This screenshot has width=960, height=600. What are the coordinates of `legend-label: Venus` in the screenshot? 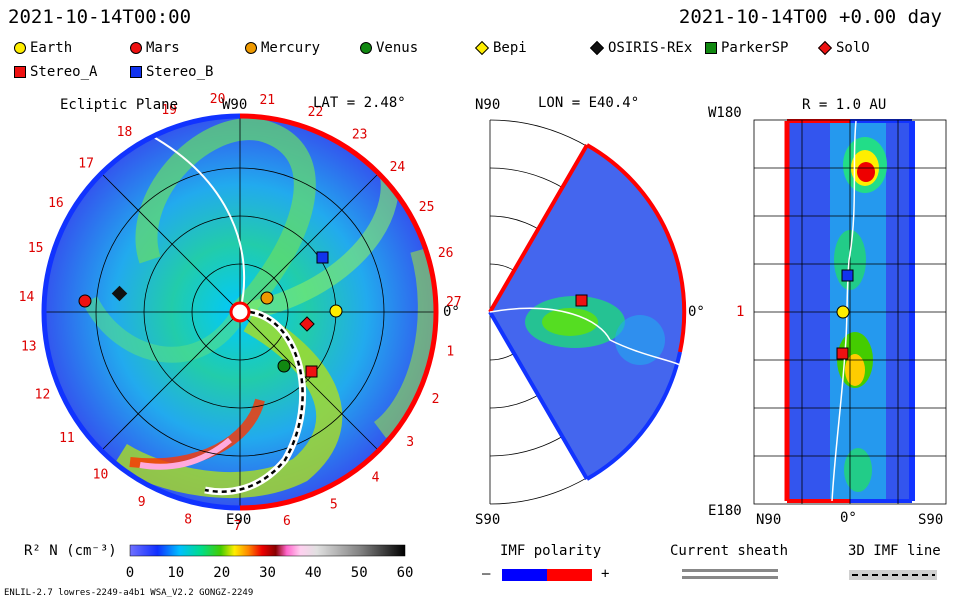 It's located at (397, 48).